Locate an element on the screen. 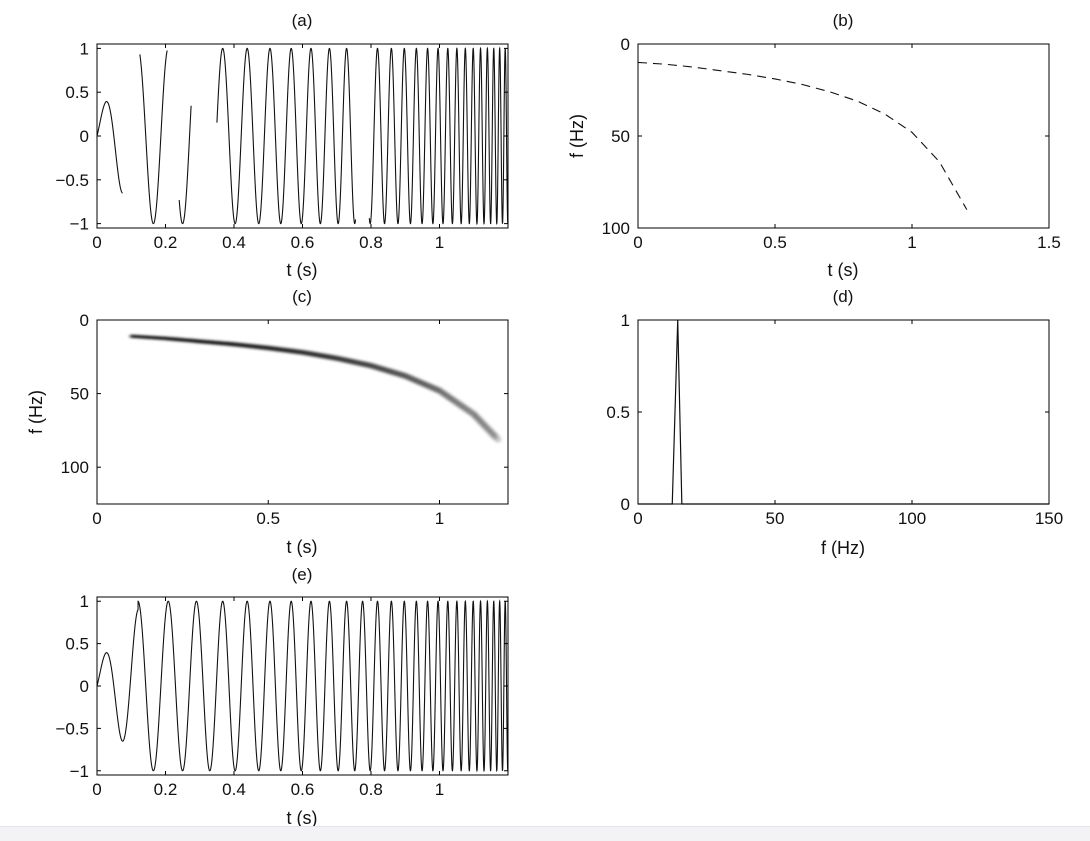  panel-c-frame is located at coordinates (302, 412).